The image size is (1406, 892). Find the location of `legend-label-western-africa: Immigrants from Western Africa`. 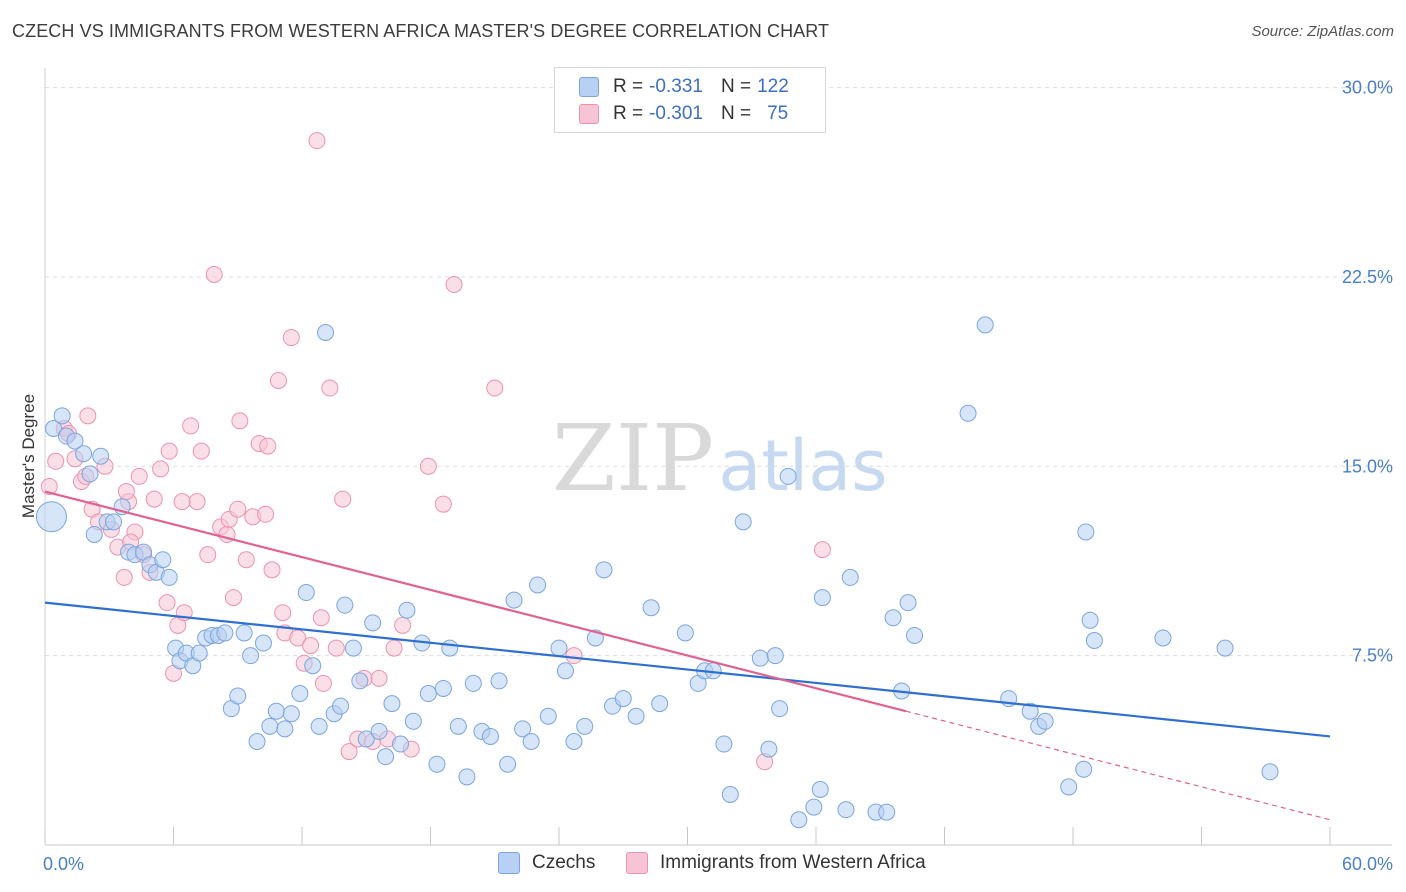

legend-label-western-africa: Immigrants from Western Africa is located at coordinates (793, 862).